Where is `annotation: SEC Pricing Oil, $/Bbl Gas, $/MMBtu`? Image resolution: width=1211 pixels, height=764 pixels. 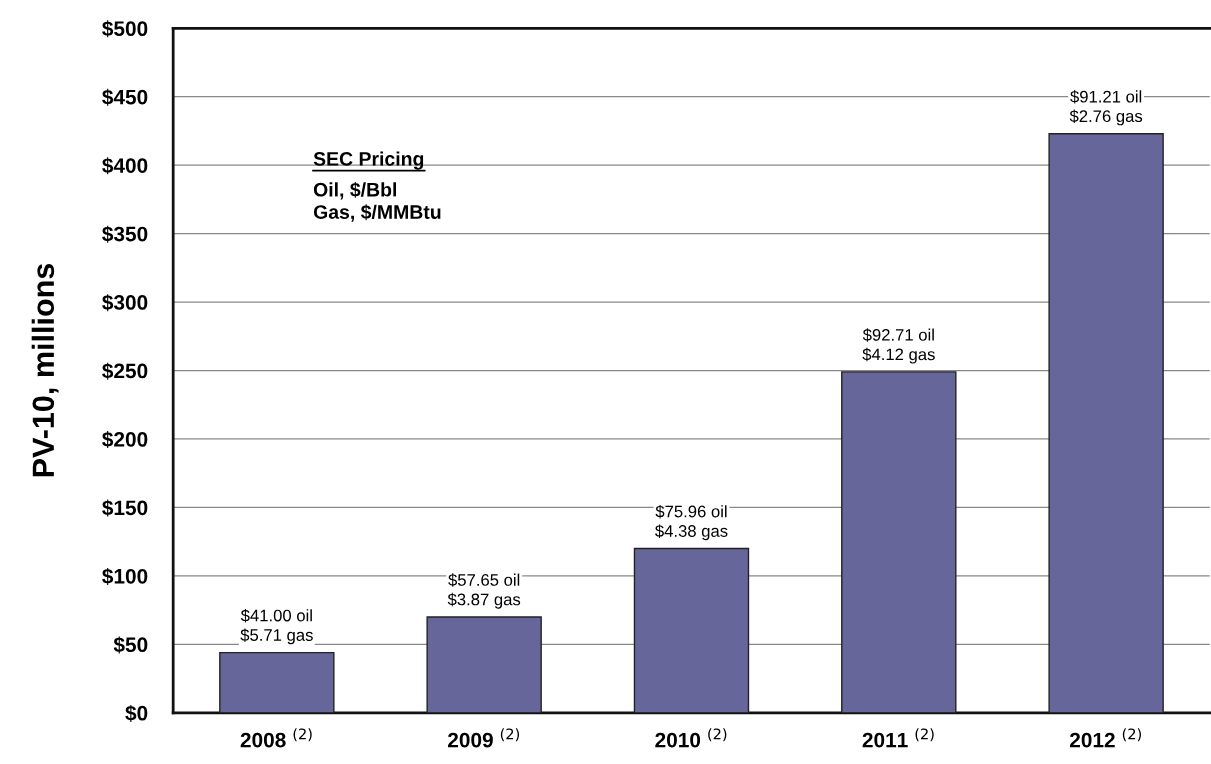 annotation: SEC Pricing Oil, $/Bbl Gas, $/MMBtu is located at coordinates (377, 186).